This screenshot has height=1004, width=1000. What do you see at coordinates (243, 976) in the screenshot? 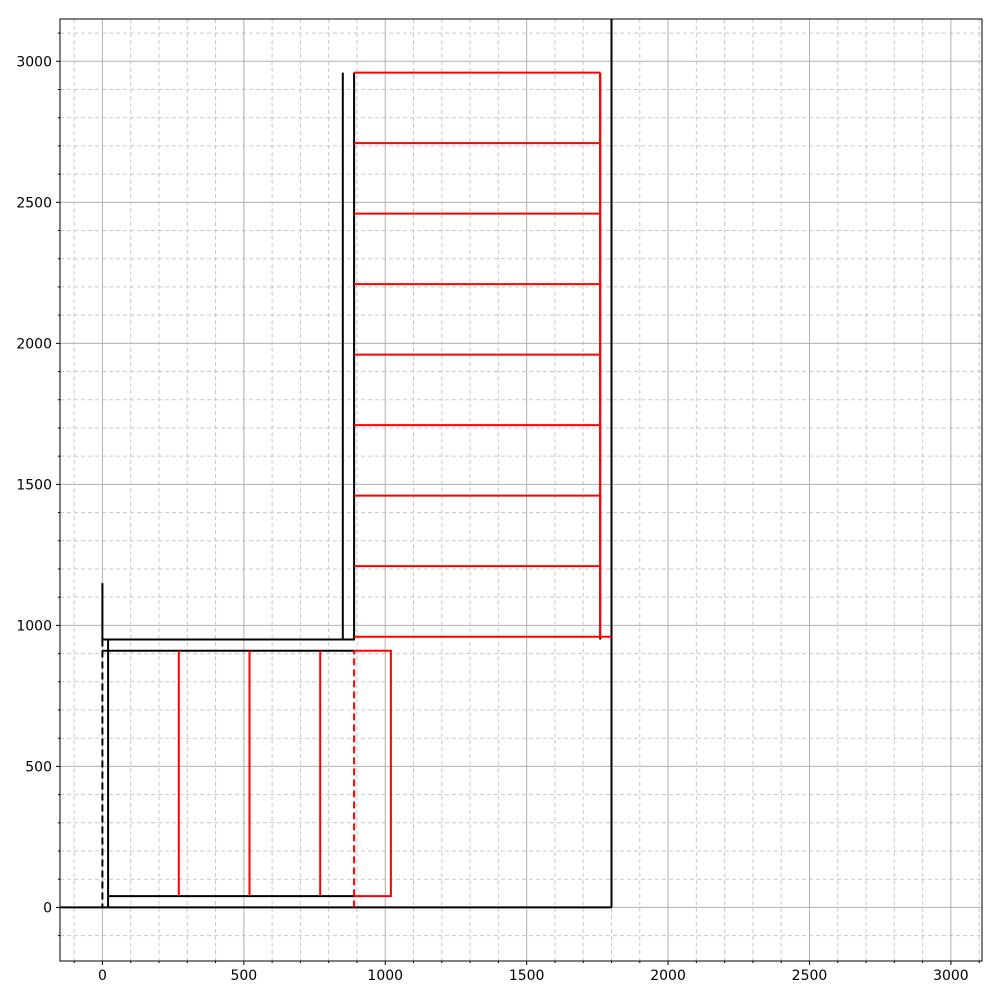
I see `x-tick-label: 500` at bounding box center [243, 976].